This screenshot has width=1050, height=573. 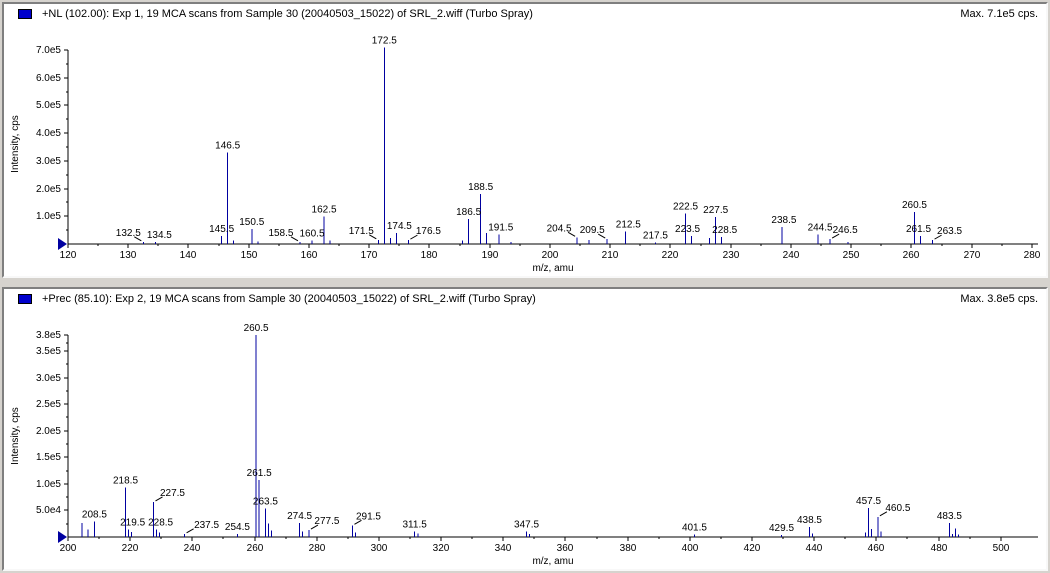 What do you see at coordinates (526, 525) in the screenshot?
I see `peak-label: 347.5` at bounding box center [526, 525].